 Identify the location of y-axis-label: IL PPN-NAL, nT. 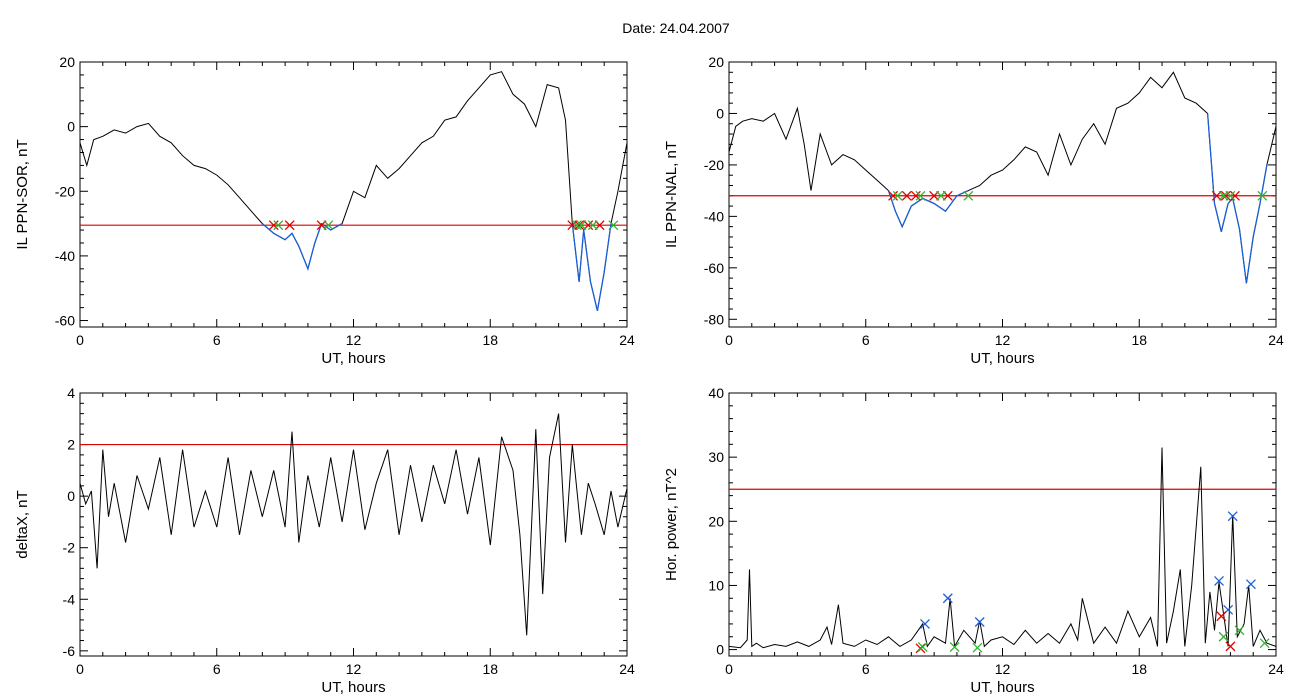
(671, 194).